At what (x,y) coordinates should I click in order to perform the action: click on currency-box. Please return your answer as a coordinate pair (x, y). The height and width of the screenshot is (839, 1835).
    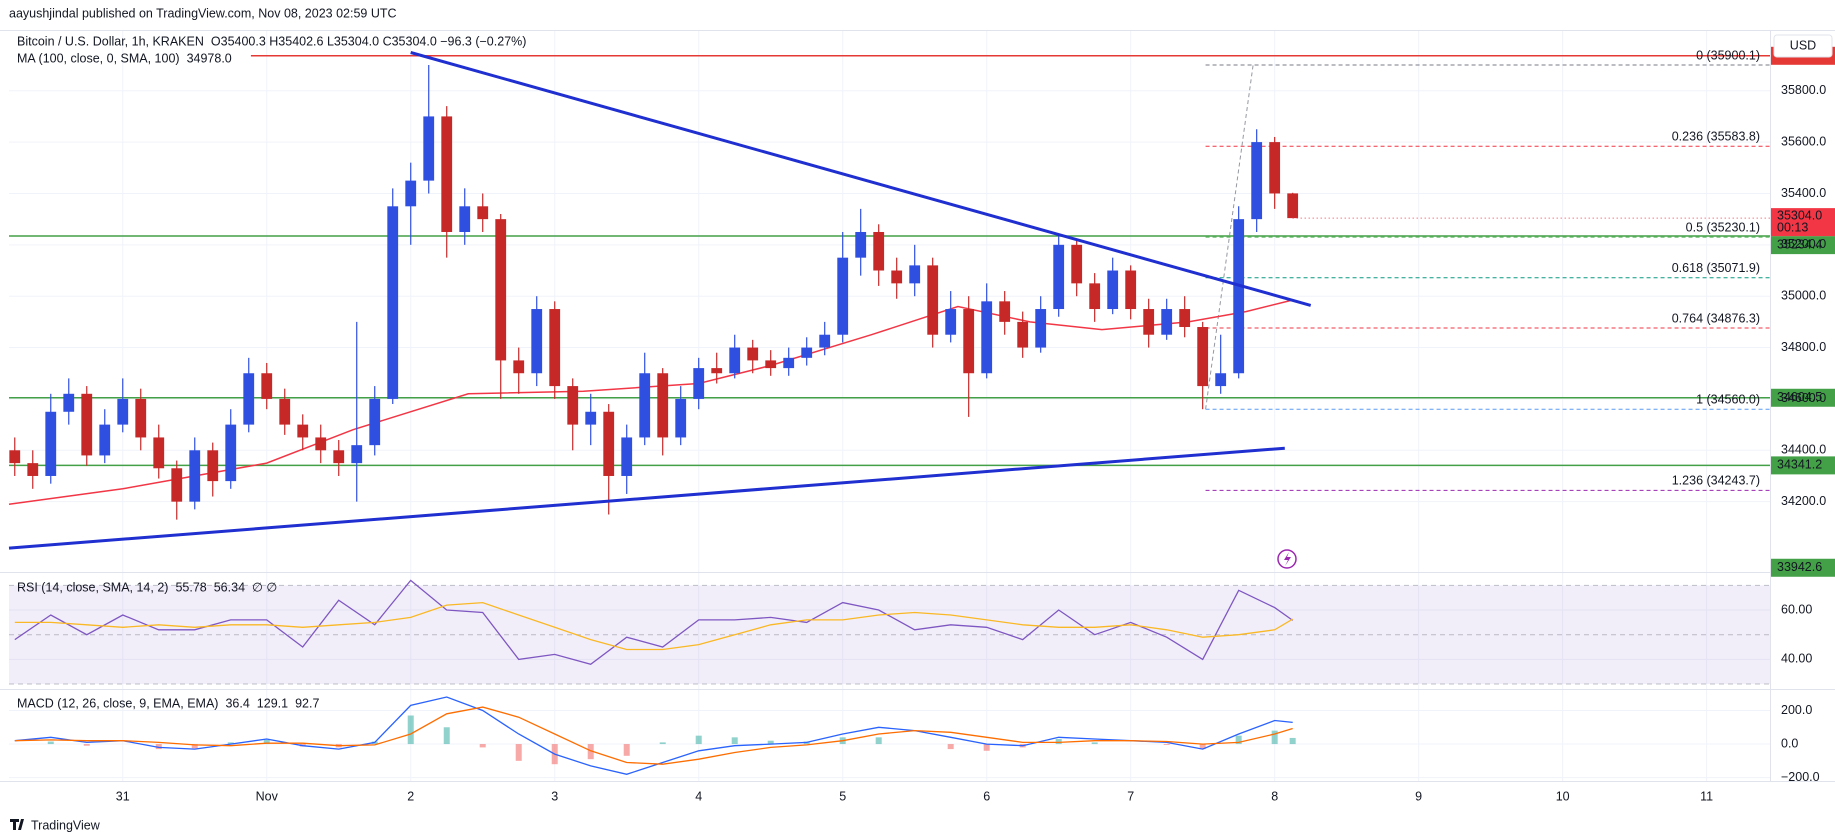
    Looking at the image, I should click on (1803, 46).